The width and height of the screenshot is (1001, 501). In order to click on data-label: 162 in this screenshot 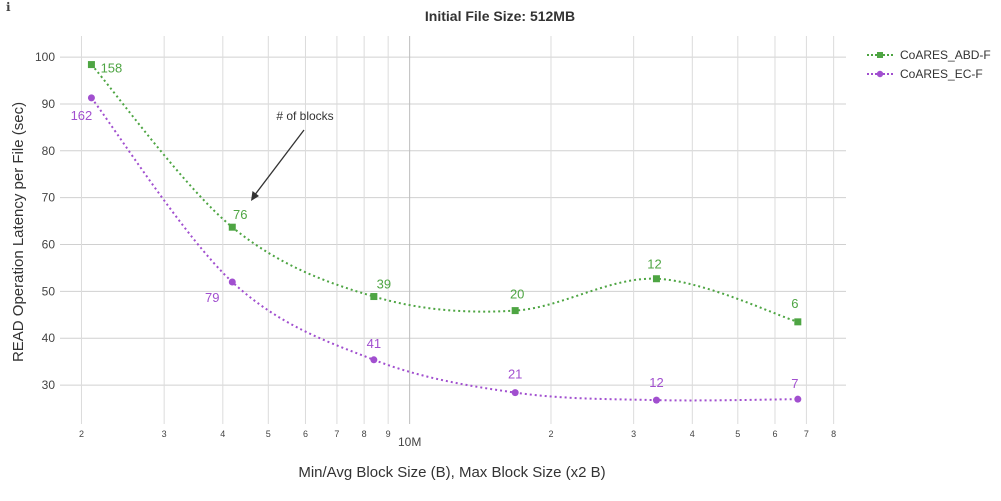, I will do `click(82, 115)`.